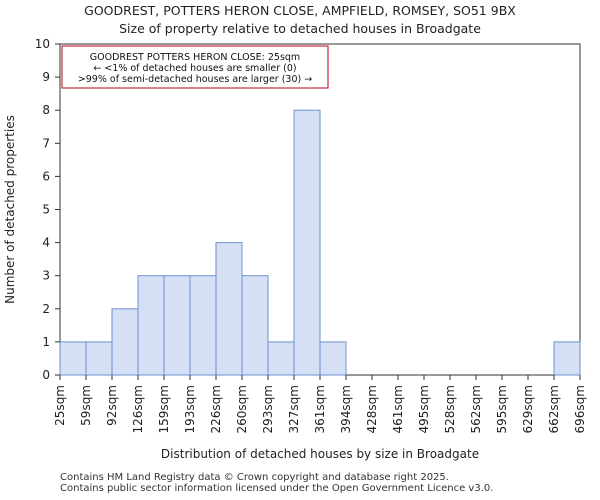 This screenshot has width=600, height=500. I want to click on annotation-line: GOODREST POTTERS HERON CLOSE: 25sqm, so click(195, 57).